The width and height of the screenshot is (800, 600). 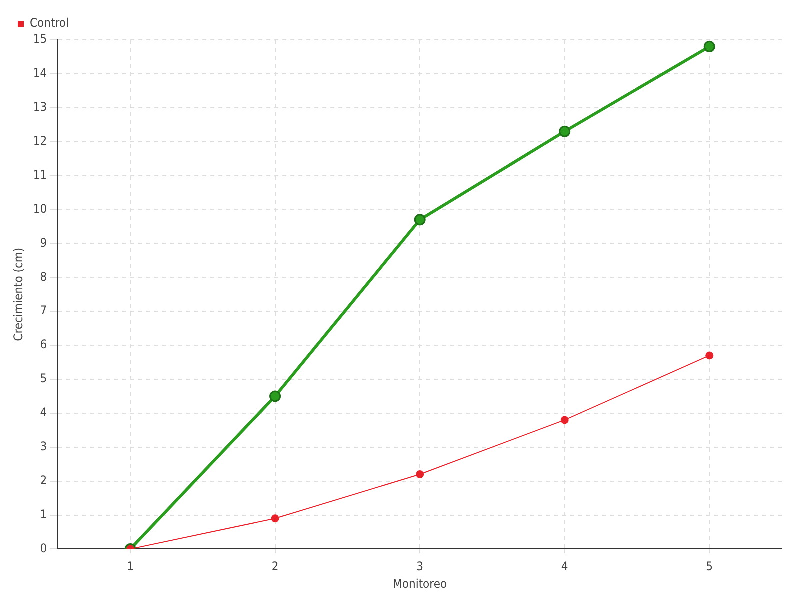 What do you see at coordinates (18, 295) in the screenshot?
I see `y-axis-title: Crecimiento (cm)` at bounding box center [18, 295].